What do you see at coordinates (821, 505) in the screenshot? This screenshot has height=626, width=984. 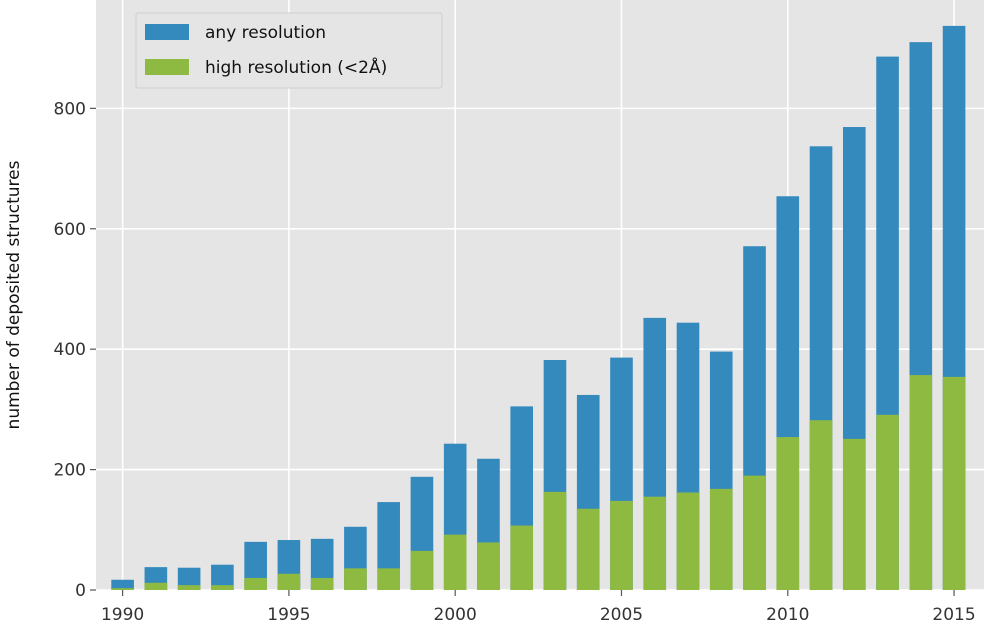 I see `bar-high-resolution-2-2011` at bounding box center [821, 505].